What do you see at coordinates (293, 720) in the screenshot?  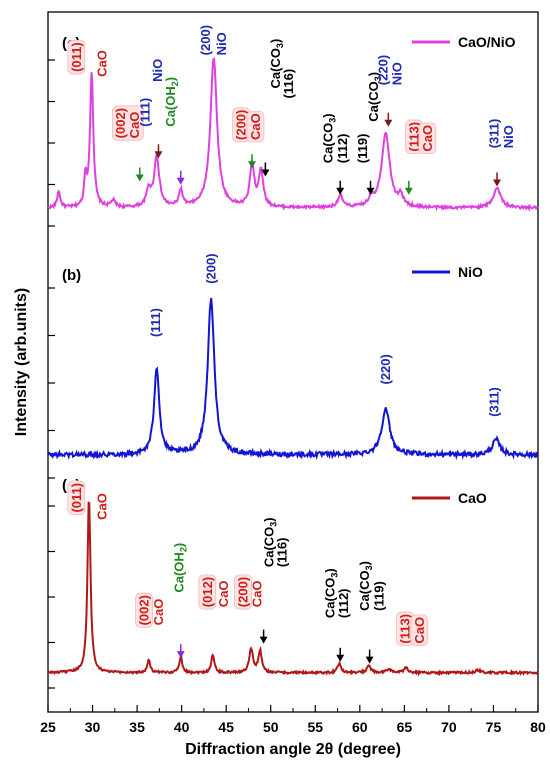 I see `x-axis: 25 30 35 40 45 50 55 60 65 70 75 80` at bounding box center [293, 720].